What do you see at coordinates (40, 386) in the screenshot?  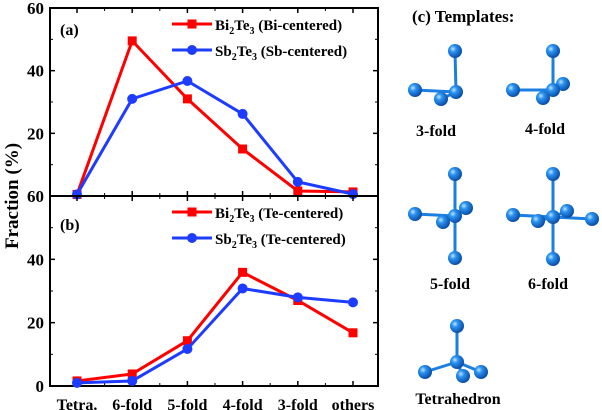 I see `y-tick-label: 0` at bounding box center [40, 386].